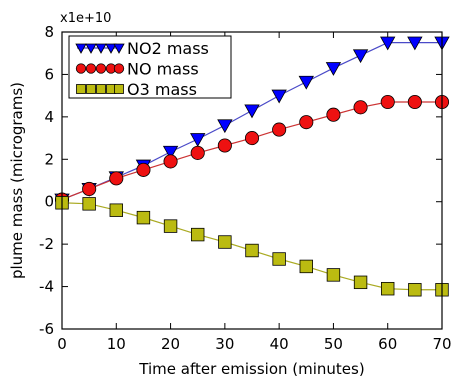  What do you see at coordinates (168, 48) in the screenshot?
I see `legend-label: NO2 mass` at bounding box center [168, 48].